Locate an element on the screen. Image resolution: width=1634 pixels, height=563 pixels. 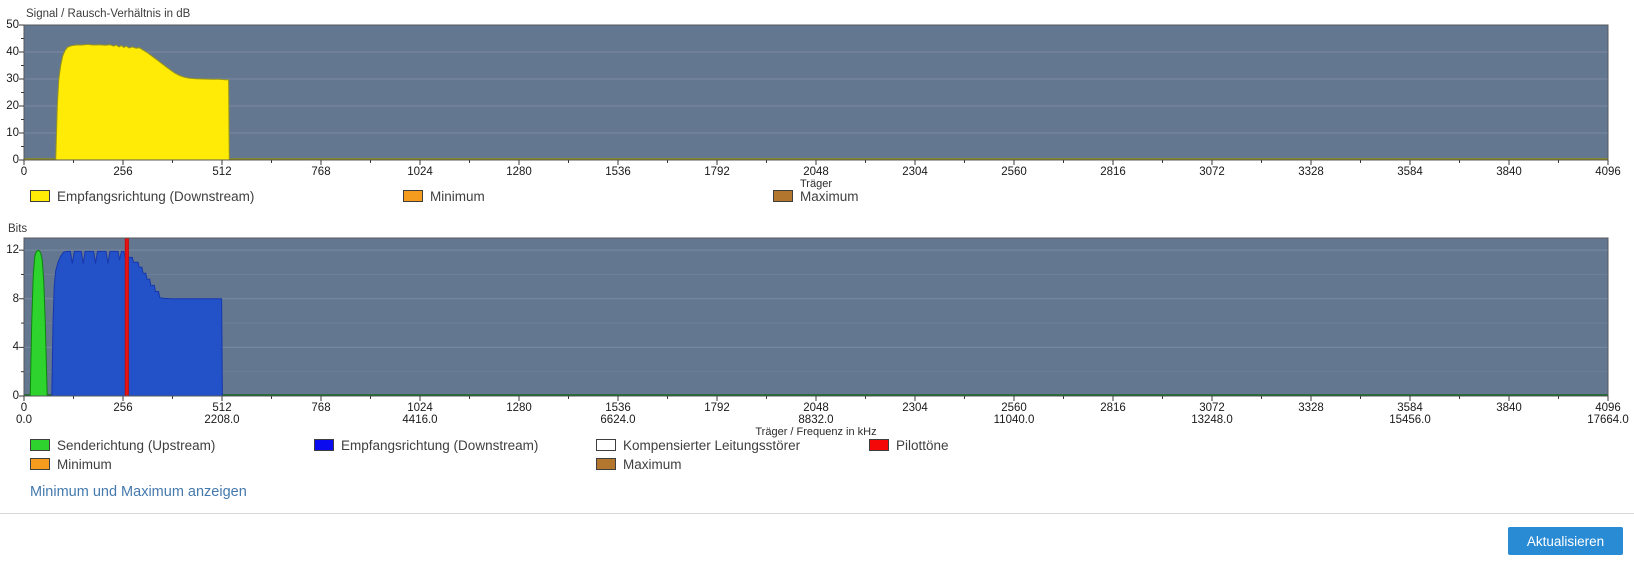
x-axis-freq-label: 15456.0 is located at coordinates (1410, 420).